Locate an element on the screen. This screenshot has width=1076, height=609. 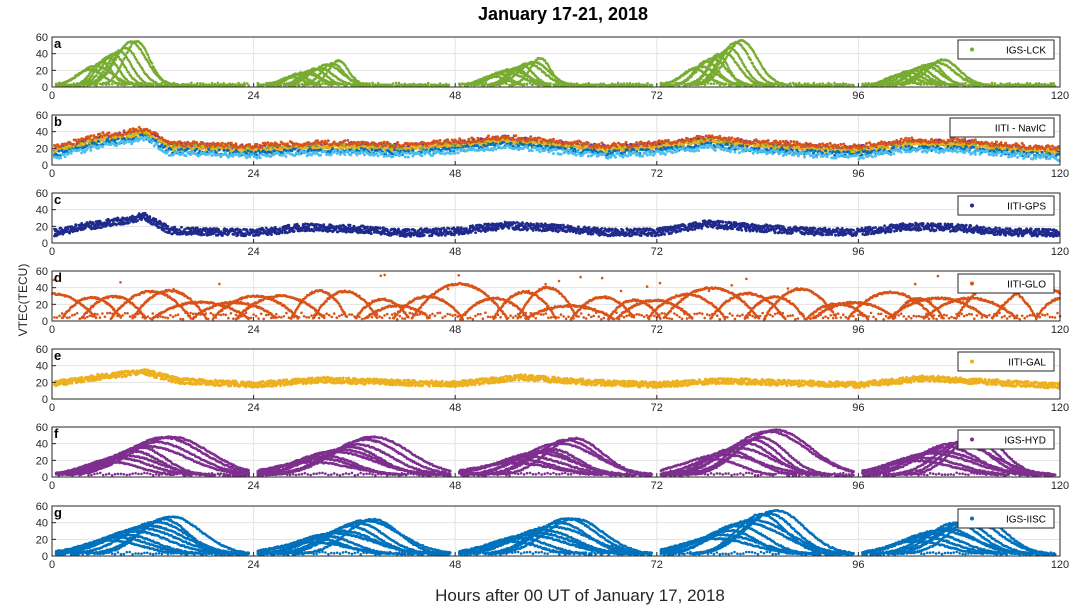
y-tick-label: 60 is located at coordinates (42, 38).